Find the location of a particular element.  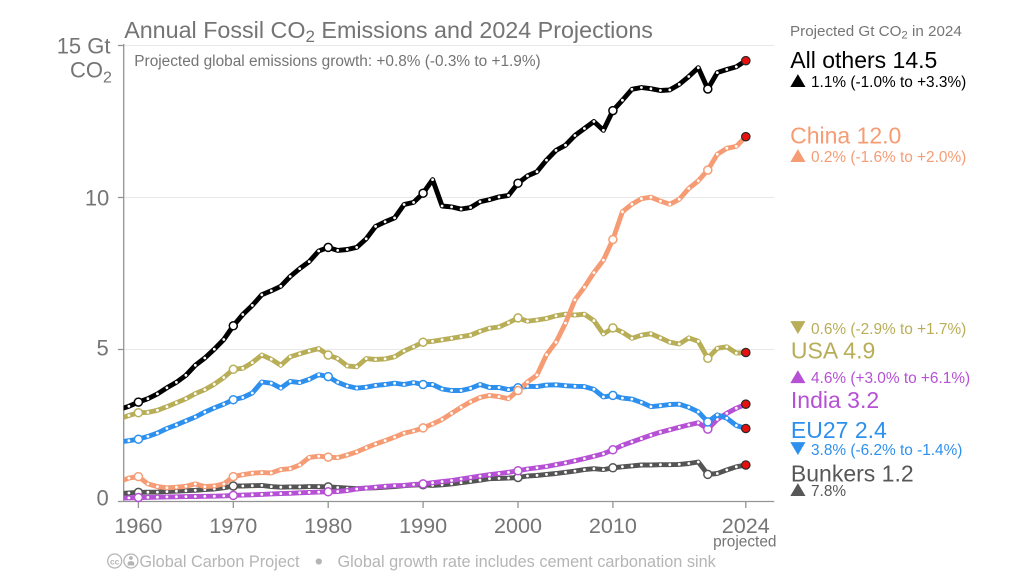

svg-text: 4.6% (+3.0% to +6.1%) is located at coordinates (890, 378).